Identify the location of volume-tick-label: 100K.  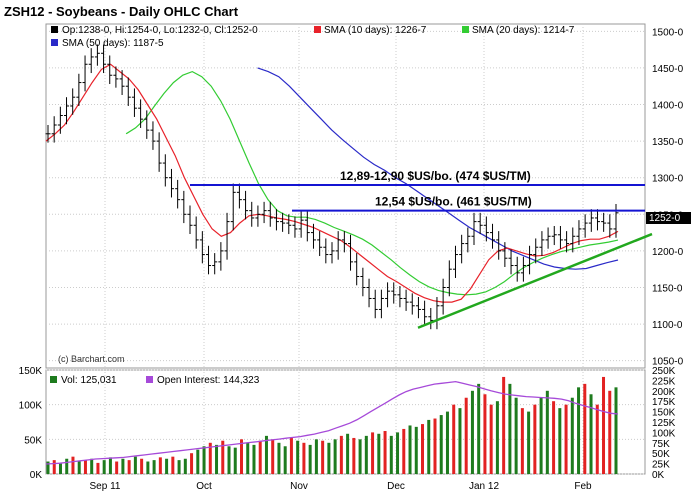
(31, 406).